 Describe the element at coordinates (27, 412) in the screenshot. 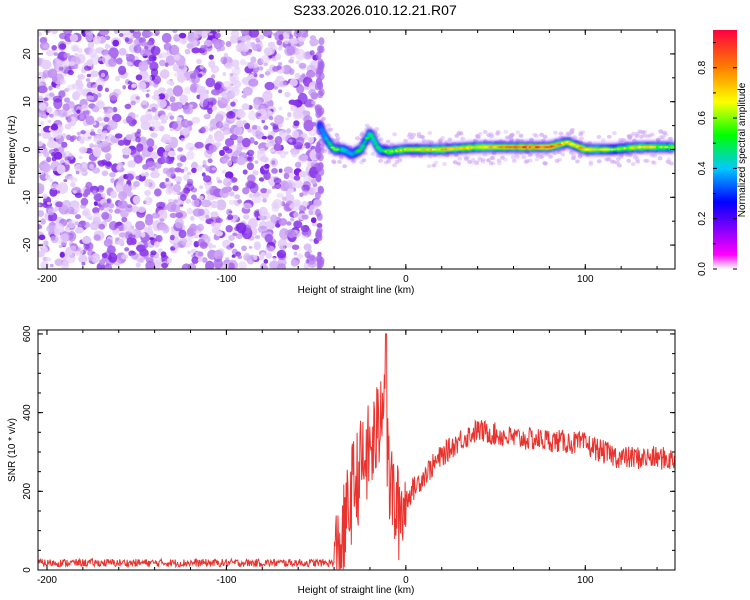

I see `y-tick-label: 400` at that location.